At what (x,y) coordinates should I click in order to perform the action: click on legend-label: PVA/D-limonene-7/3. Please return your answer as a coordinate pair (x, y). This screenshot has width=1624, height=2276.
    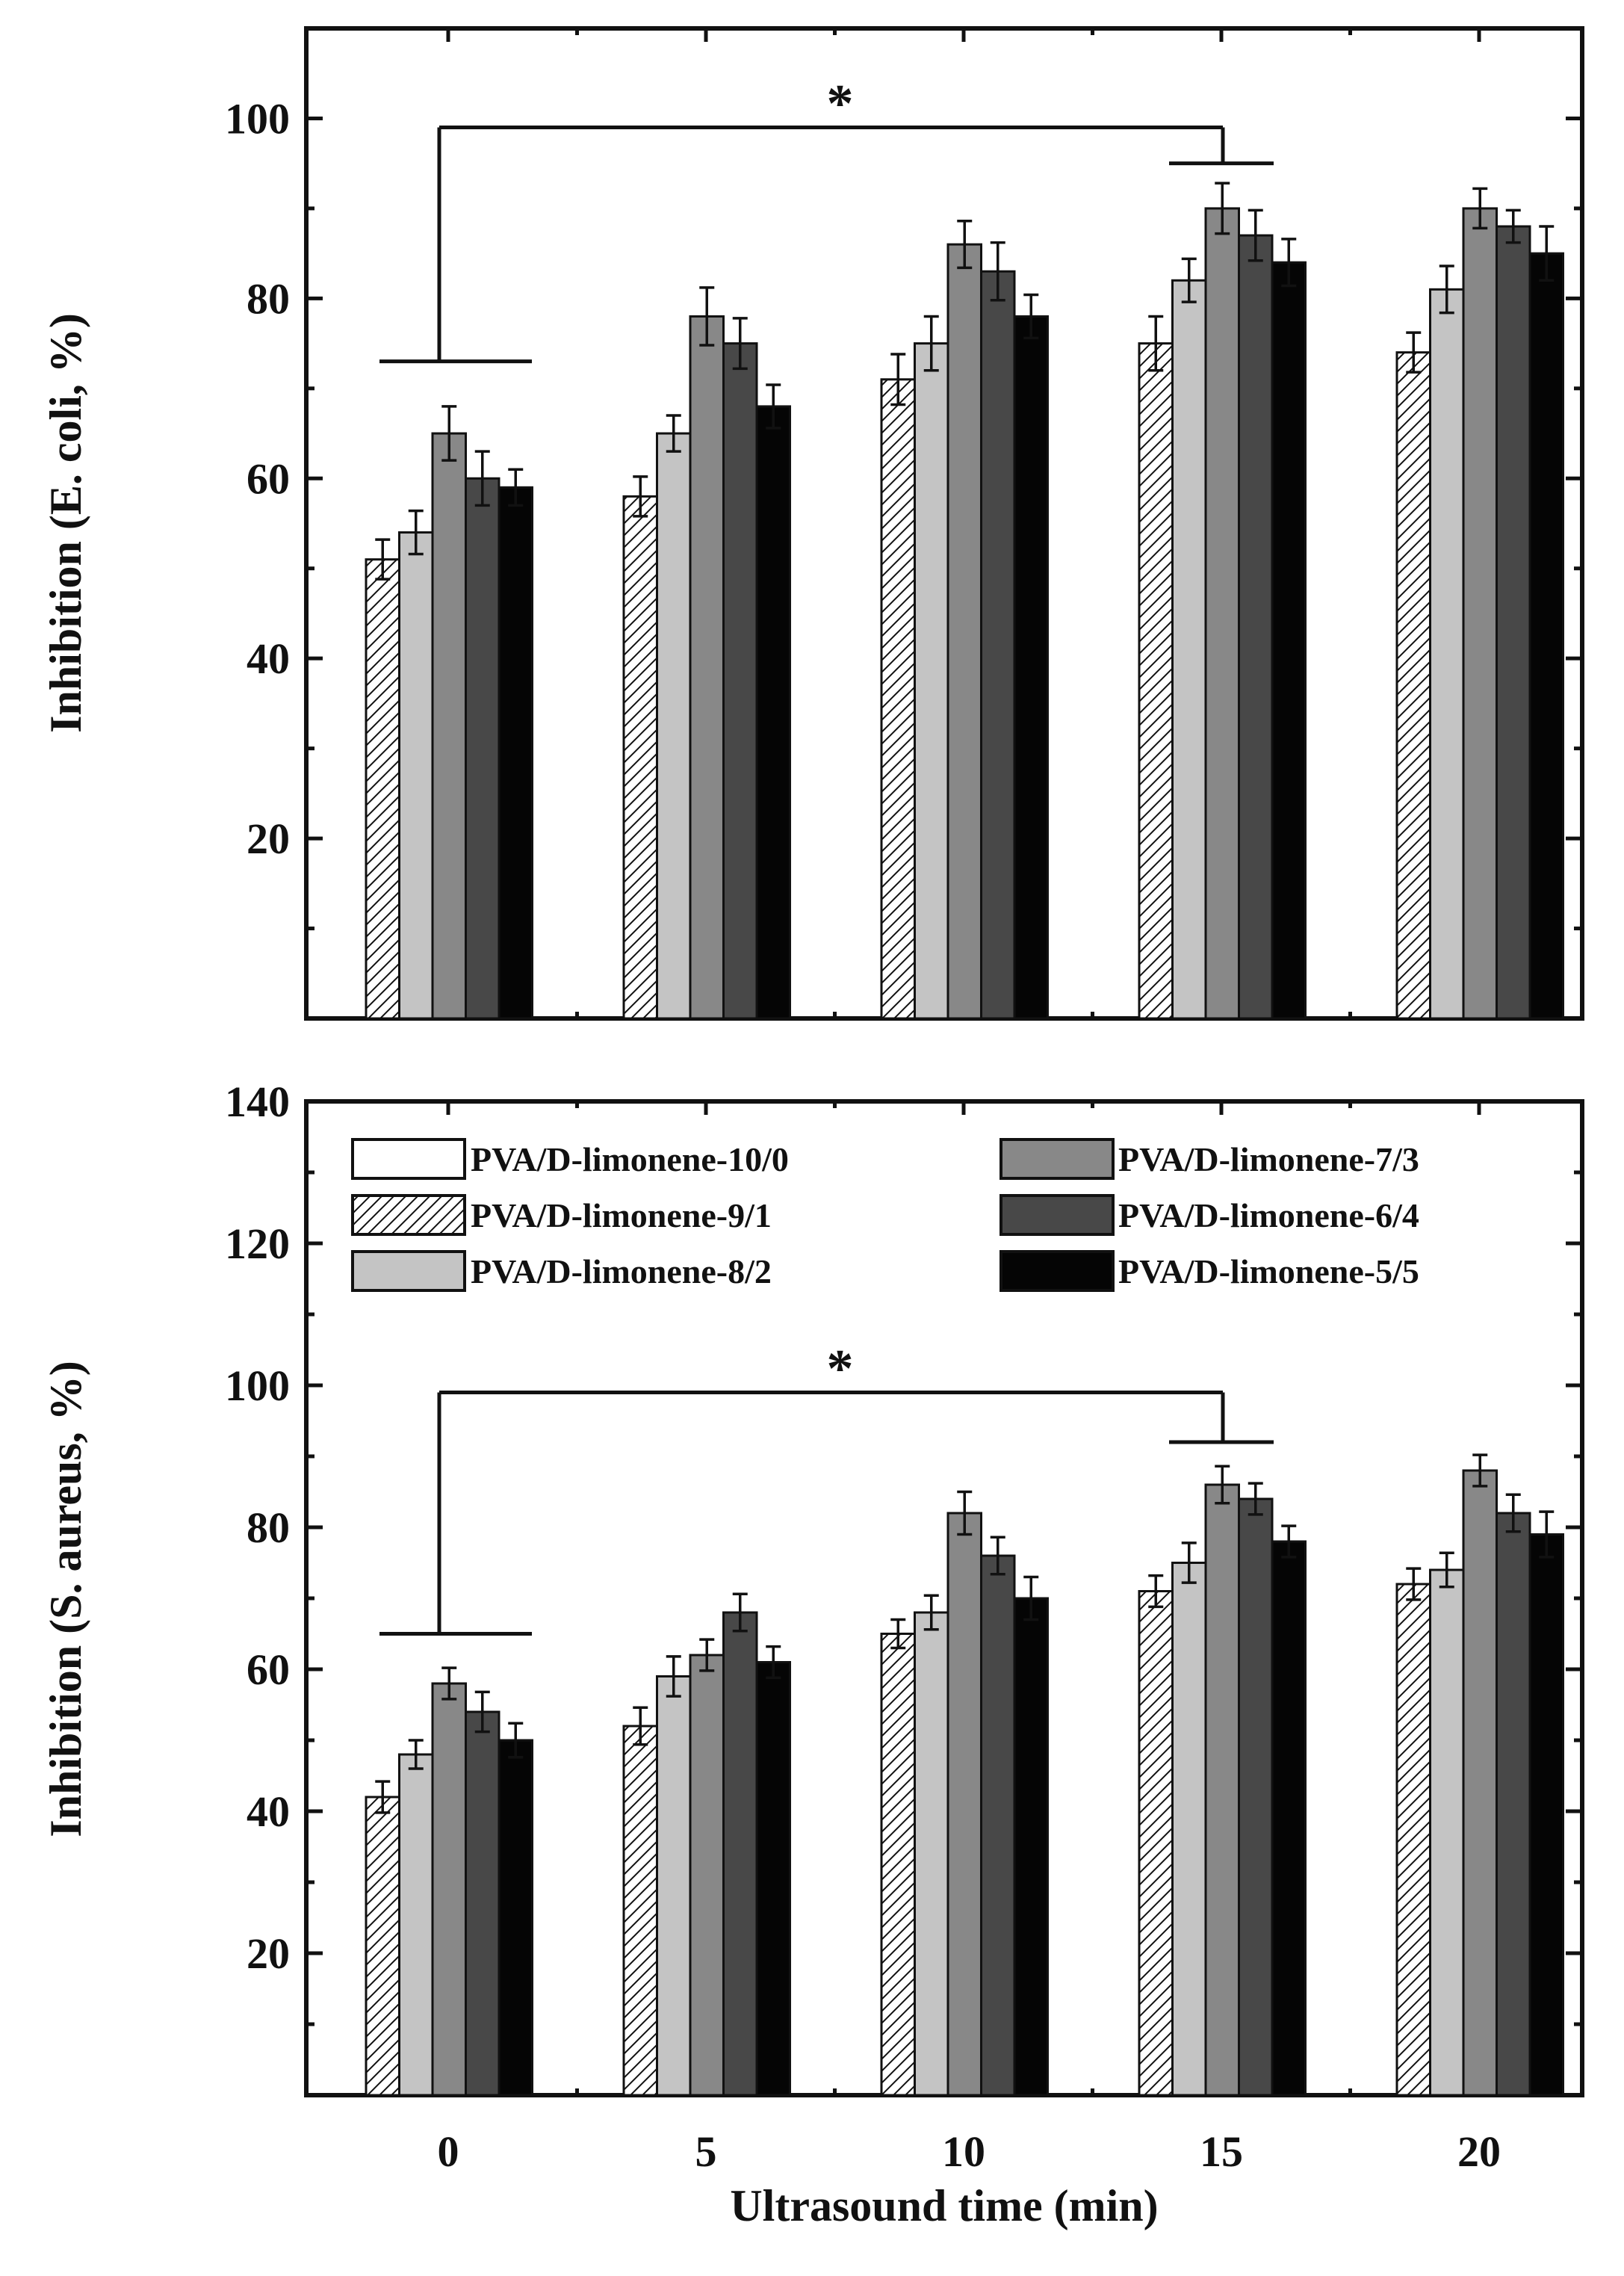
    Looking at the image, I should click on (1268, 1159).